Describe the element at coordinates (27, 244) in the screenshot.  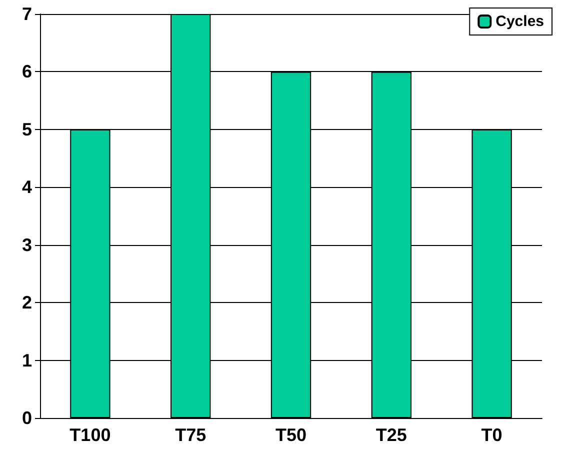
I see `y-tick-label: 3` at that location.